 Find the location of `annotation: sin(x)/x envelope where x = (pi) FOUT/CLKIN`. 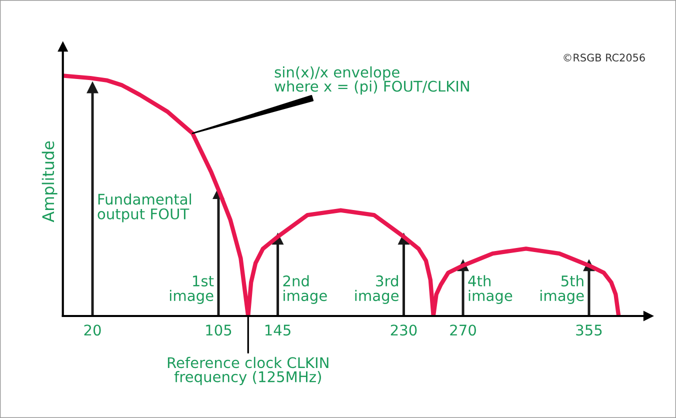

annotation: sin(x)/x envelope where x = (pi) FOUT/CLKIN is located at coordinates (371, 80).